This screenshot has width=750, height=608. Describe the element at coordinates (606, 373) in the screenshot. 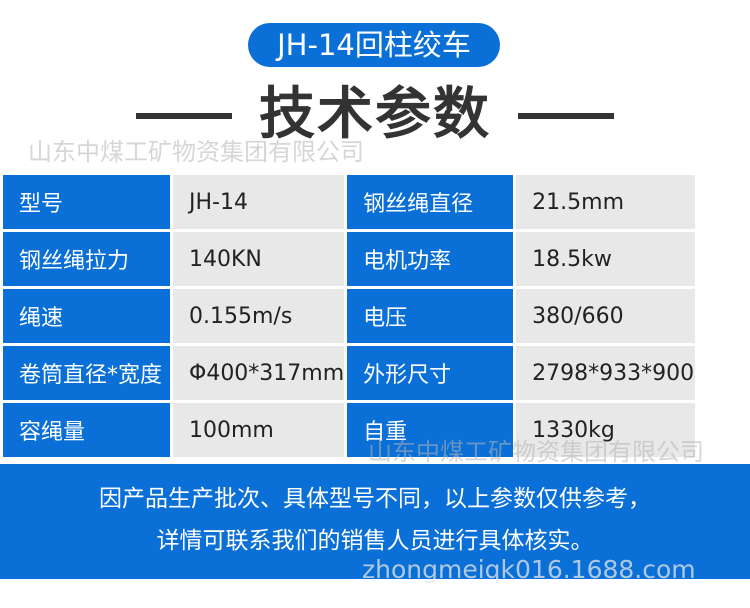

I see `spec-value: 2798*933*900` at that location.